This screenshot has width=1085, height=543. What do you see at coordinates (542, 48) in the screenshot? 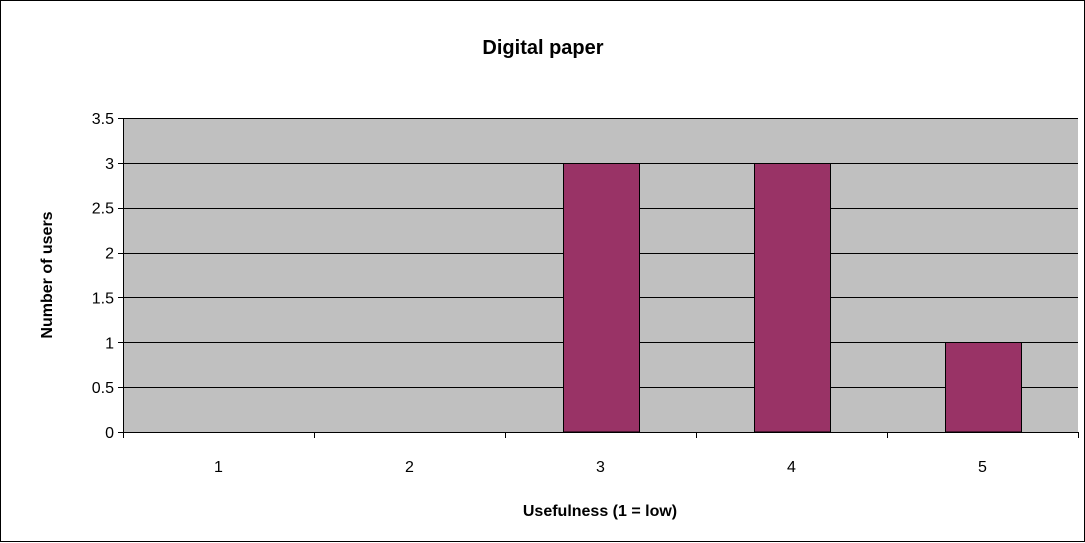
I see `chart-title: Digital paper` at bounding box center [542, 48].